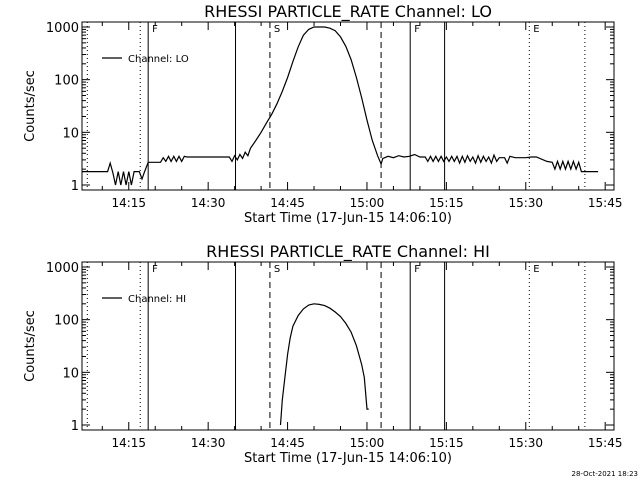 This screenshot has height=480, width=640. What do you see at coordinates (157, 299) in the screenshot?
I see `legend-entry: Channel: HI` at bounding box center [157, 299].